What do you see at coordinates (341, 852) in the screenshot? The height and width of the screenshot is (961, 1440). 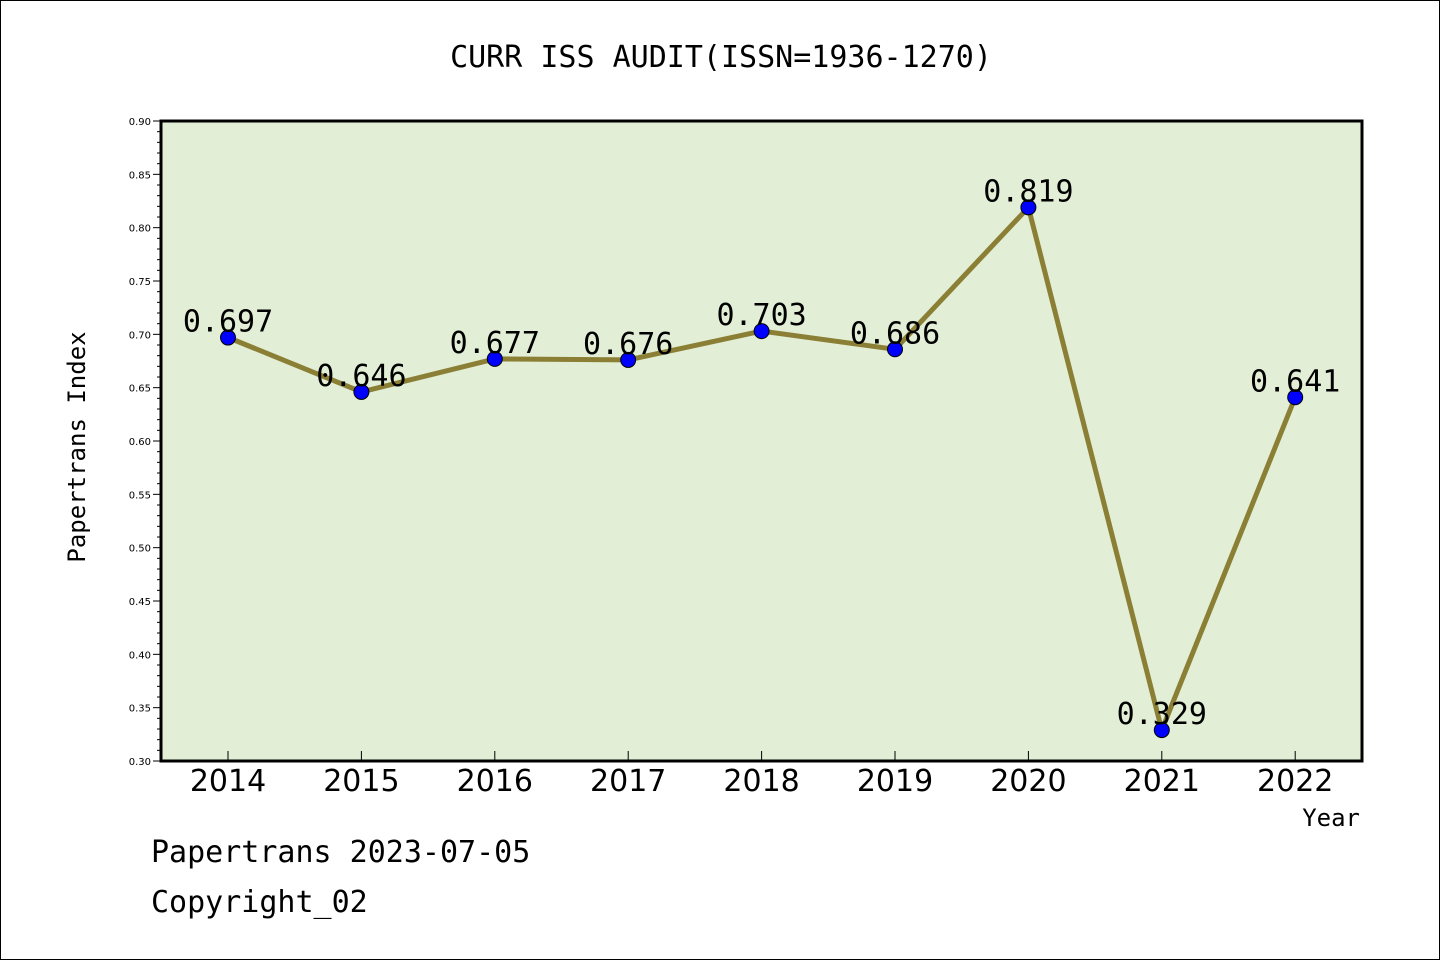 I see `footer-source: Papertrans 2023-07-05` at bounding box center [341, 852].